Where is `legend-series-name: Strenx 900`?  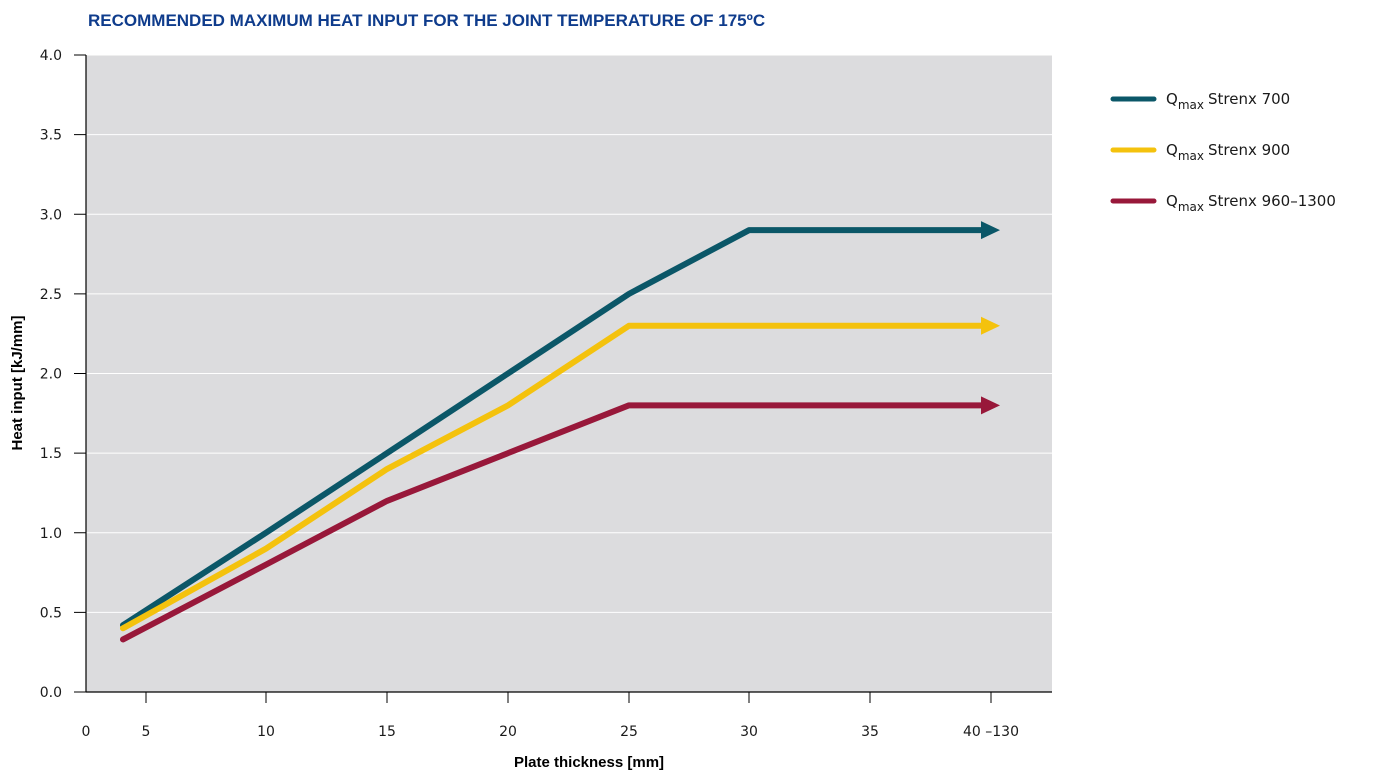
legend-series-name: Strenx 900 is located at coordinates (1249, 150).